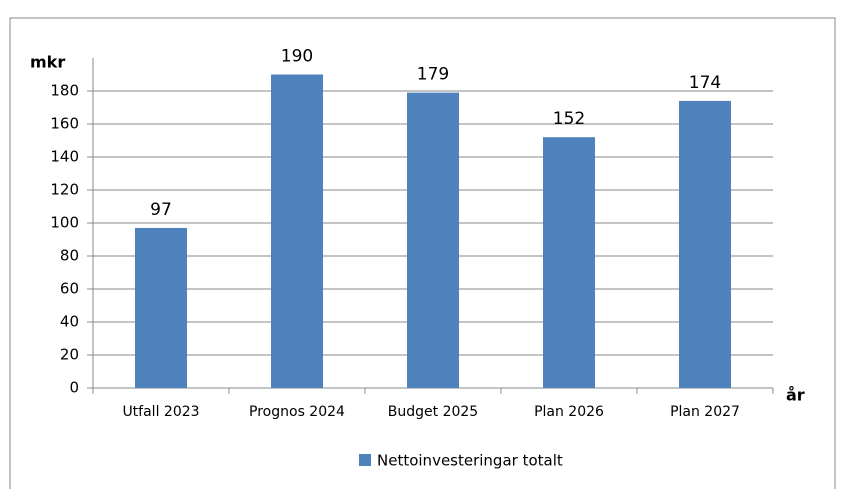 This screenshot has height=489, width=845. What do you see at coordinates (569, 412) in the screenshot?
I see `x-tick-label: Plan 2026` at bounding box center [569, 412].